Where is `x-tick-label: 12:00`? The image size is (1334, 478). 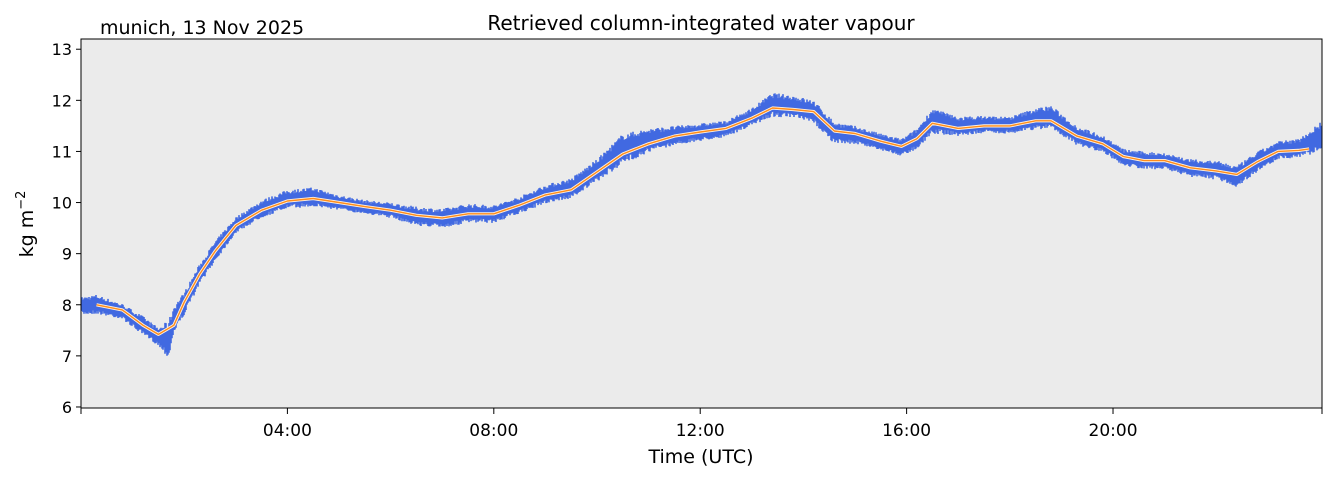
x-tick-label: 12:00 is located at coordinates (700, 431).